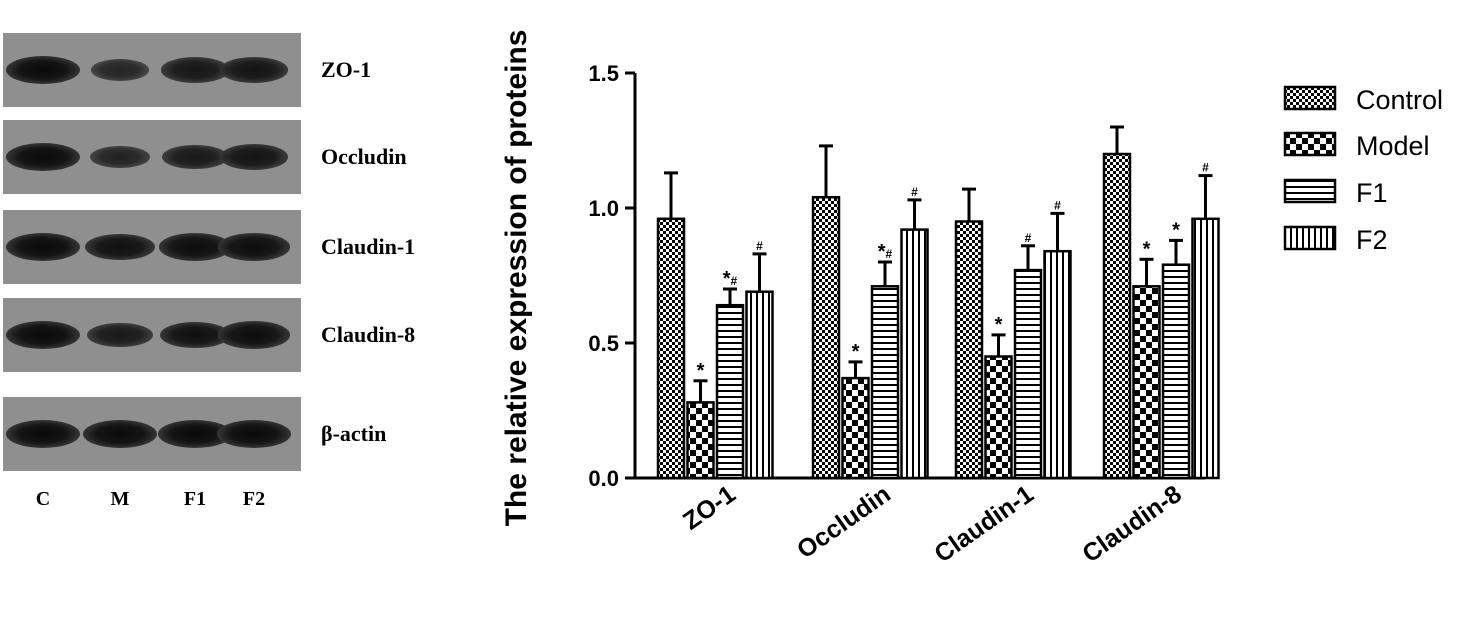  I want to click on blot-panel-actin, so click(152, 434).